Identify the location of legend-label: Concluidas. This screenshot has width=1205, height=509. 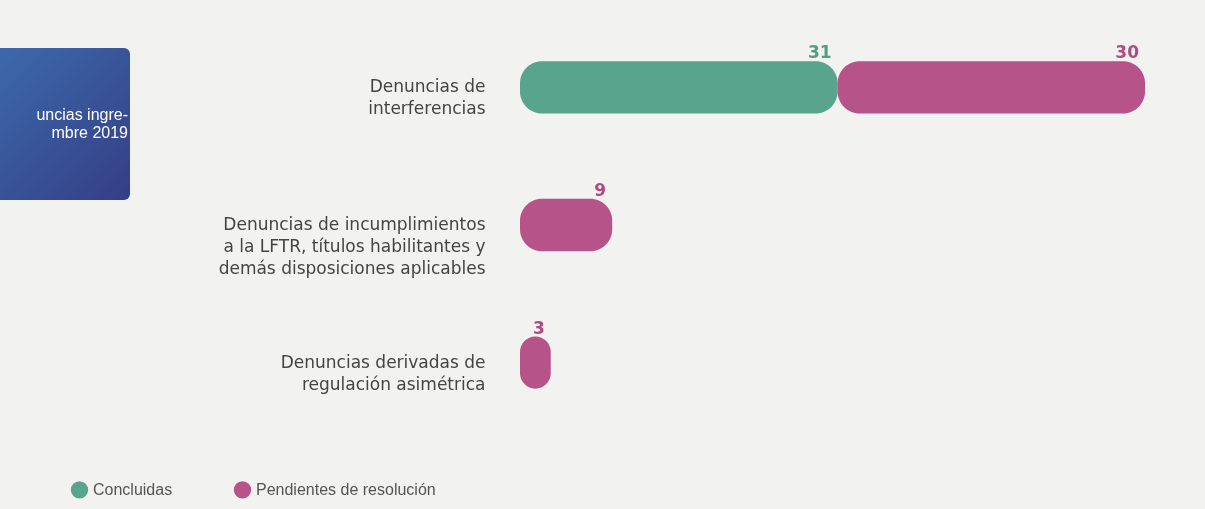
(133, 489).